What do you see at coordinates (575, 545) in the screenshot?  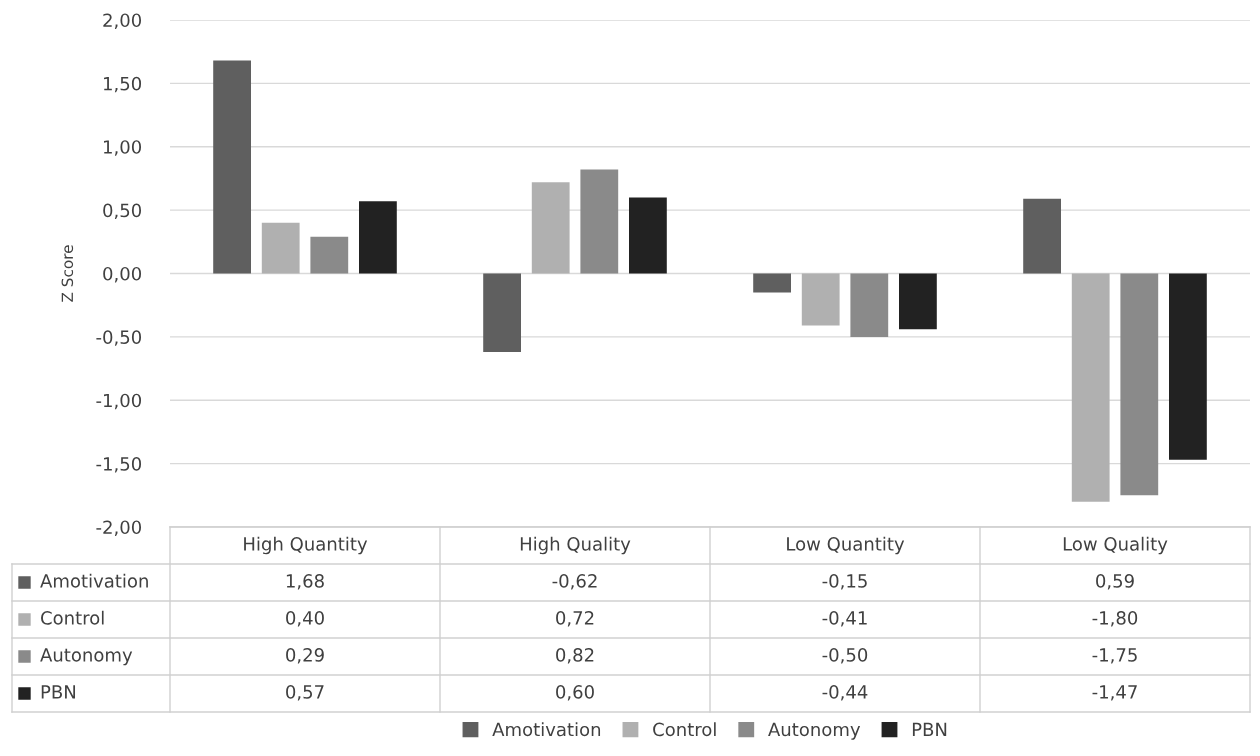 I see `x-tick-label: High Quality` at bounding box center [575, 545].